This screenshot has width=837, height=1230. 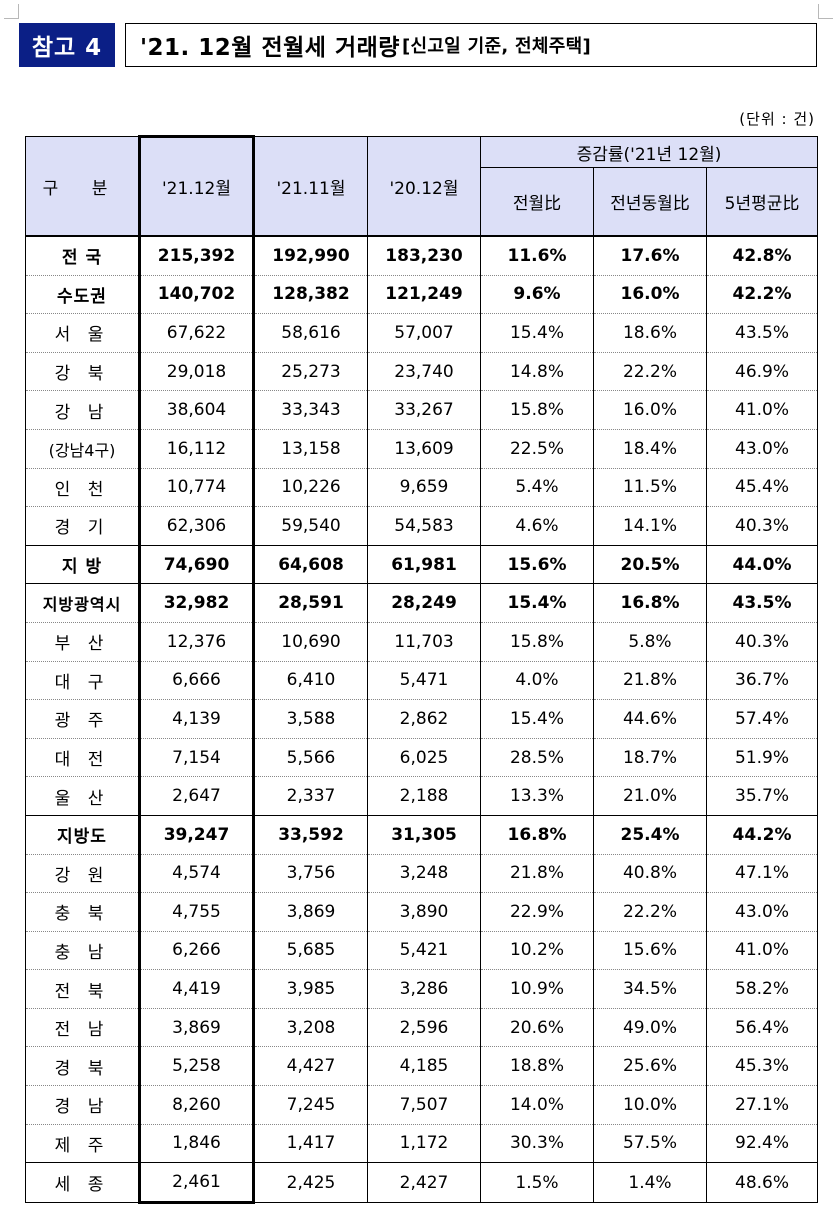 What do you see at coordinates (310, 255) in the screenshot?
I see `nov-2021-cell: 192,990` at bounding box center [310, 255].